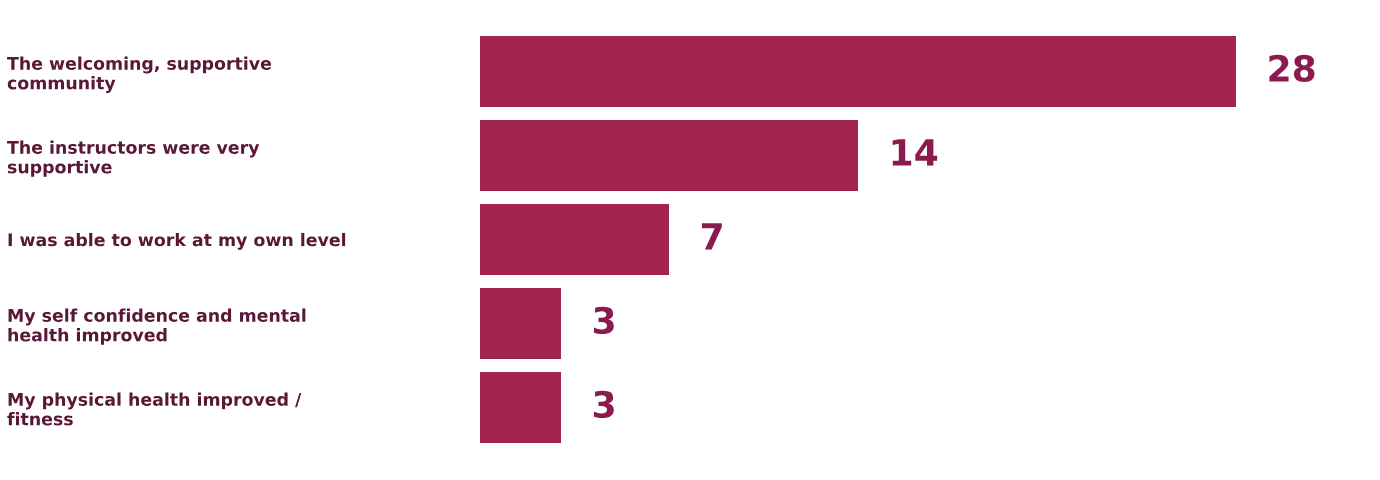  What do you see at coordinates (139, 74) in the screenshot?
I see `y-tick-label: The welcoming, supportive community` at bounding box center [139, 74].